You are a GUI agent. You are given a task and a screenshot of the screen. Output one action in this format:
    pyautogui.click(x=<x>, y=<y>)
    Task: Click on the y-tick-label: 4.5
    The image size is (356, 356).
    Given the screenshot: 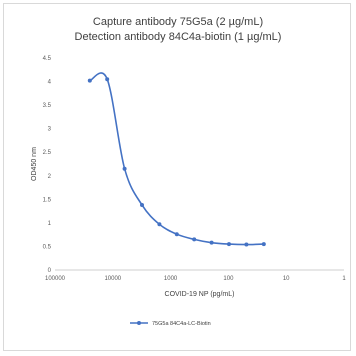 What is the action you would take?
    pyautogui.click(x=47, y=59)
    